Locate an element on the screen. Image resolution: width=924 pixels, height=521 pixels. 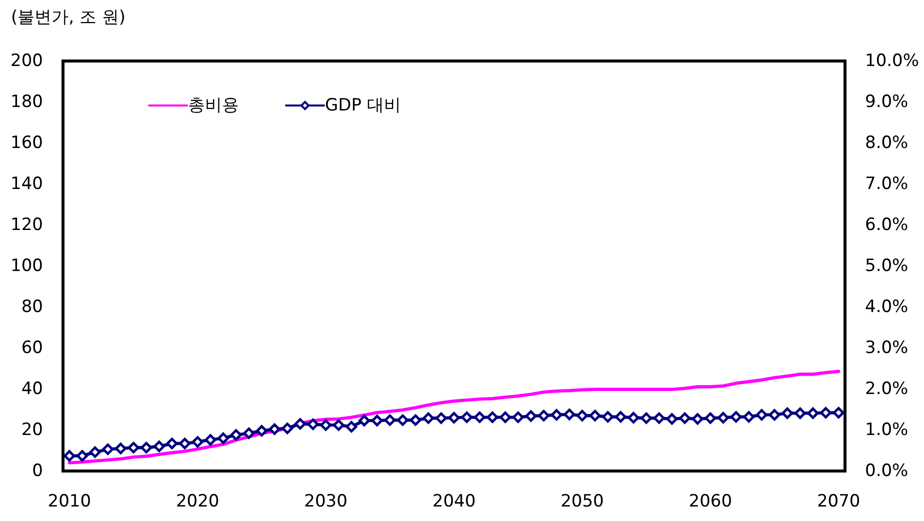
legend-label: GDP 대비 is located at coordinates (363, 106).